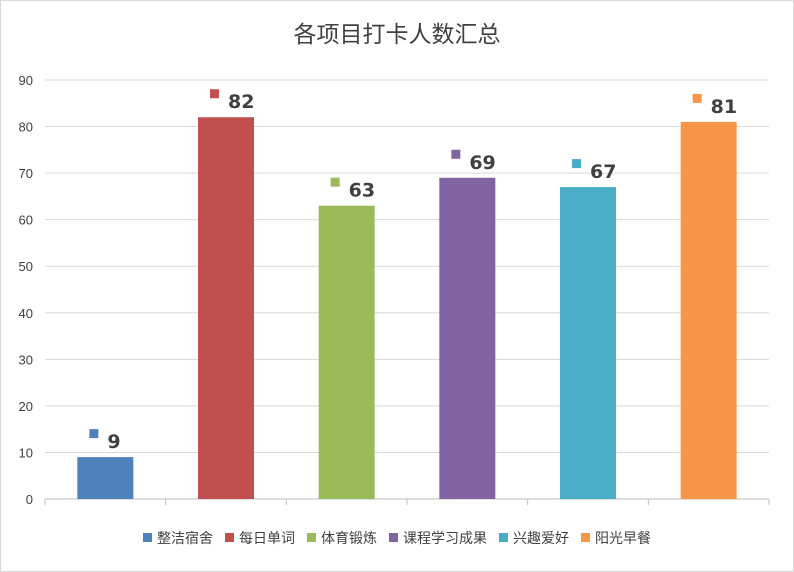 The width and height of the screenshot is (794, 572). I want to click on legend-label: 阳光早餐, so click(623, 539).